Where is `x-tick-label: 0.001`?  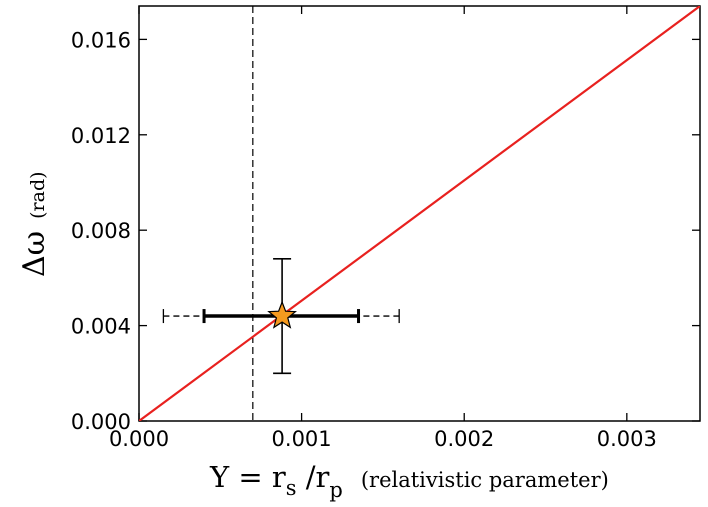 x-tick-label: 0.001 is located at coordinates (302, 439).